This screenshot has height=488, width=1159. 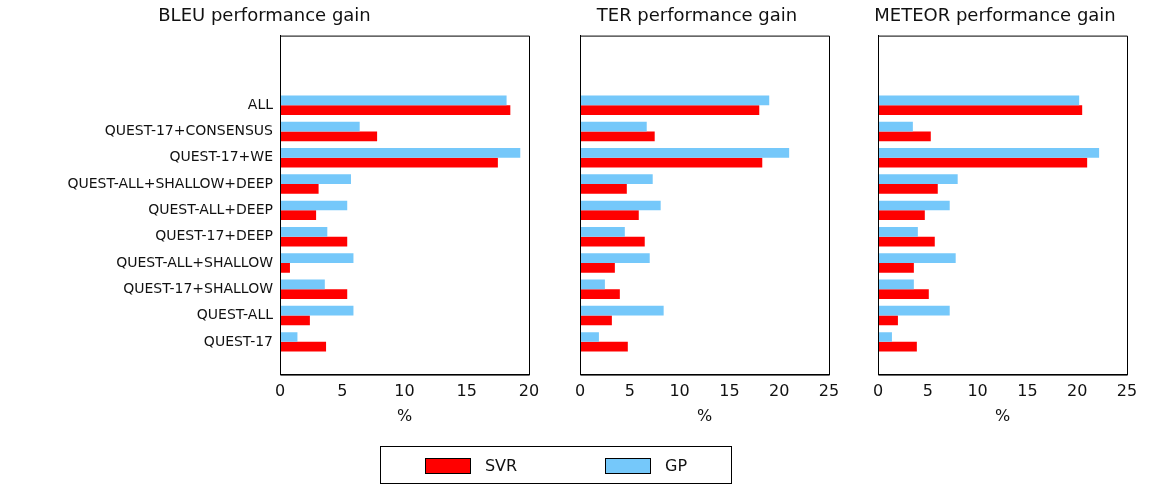 I want to click on y-tick-label: QUEST-17+CONSENSUS, so click(x=189, y=130).